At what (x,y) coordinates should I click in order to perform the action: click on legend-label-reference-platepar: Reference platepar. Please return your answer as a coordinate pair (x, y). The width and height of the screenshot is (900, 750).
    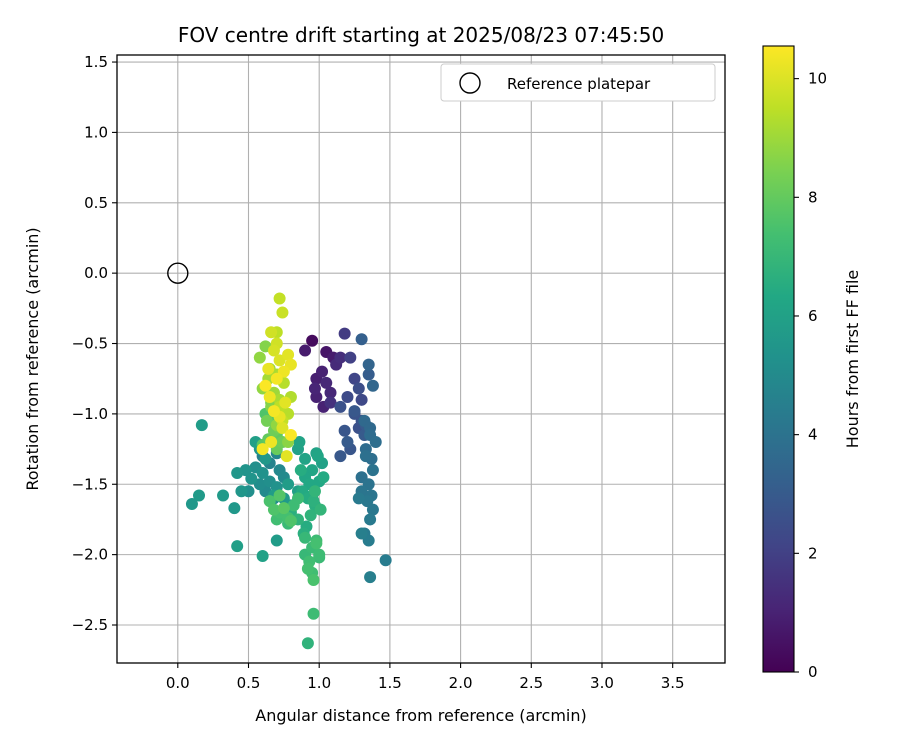
    Looking at the image, I should click on (579, 84).